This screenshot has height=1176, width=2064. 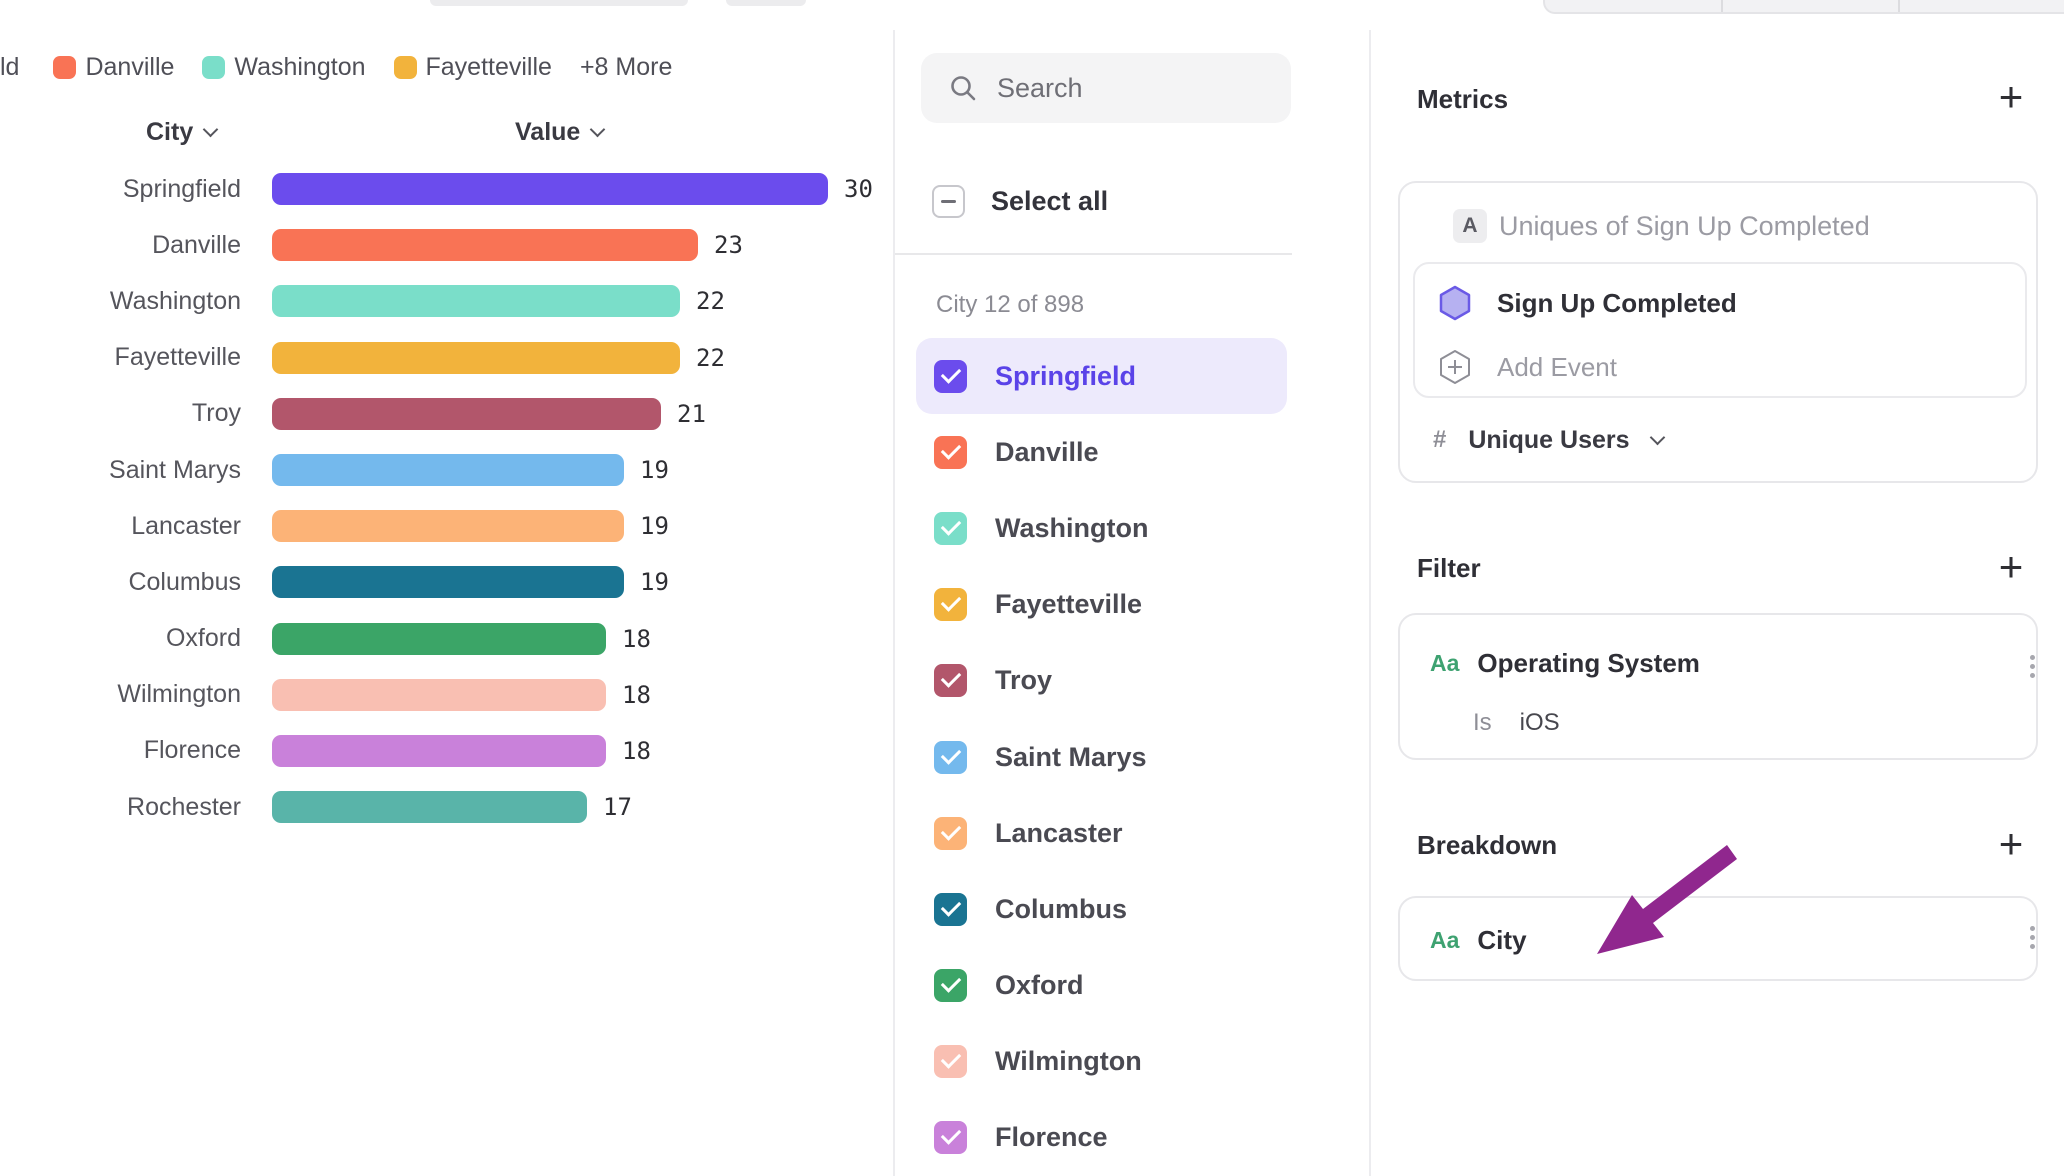 I want to click on legend-more-link: +8 More, so click(x=626, y=66).